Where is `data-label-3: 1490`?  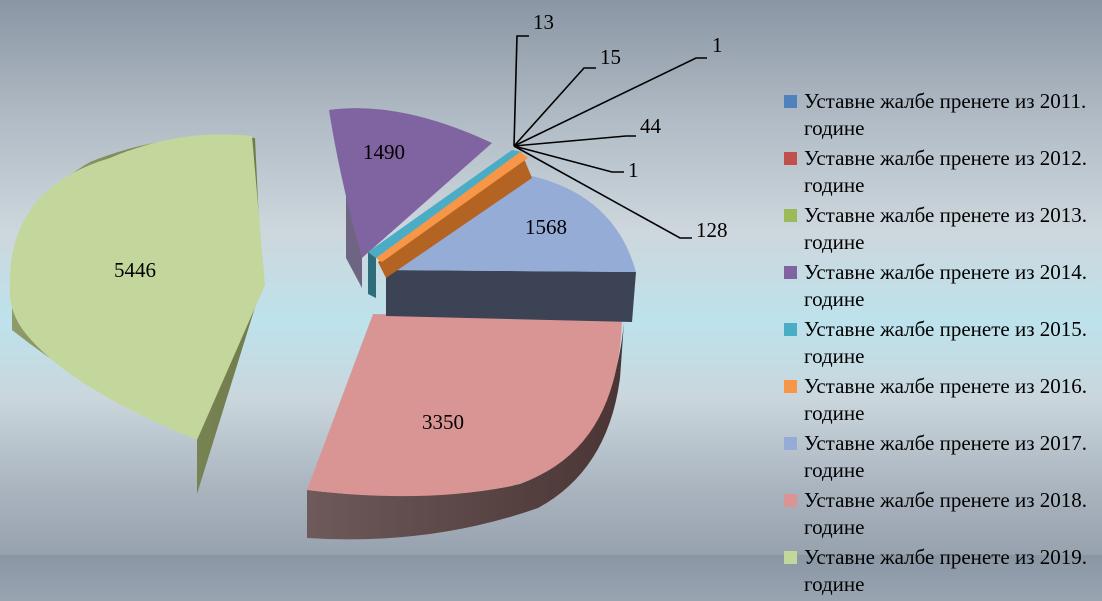
data-label-3: 1490 is located at coordinates (384, 152).